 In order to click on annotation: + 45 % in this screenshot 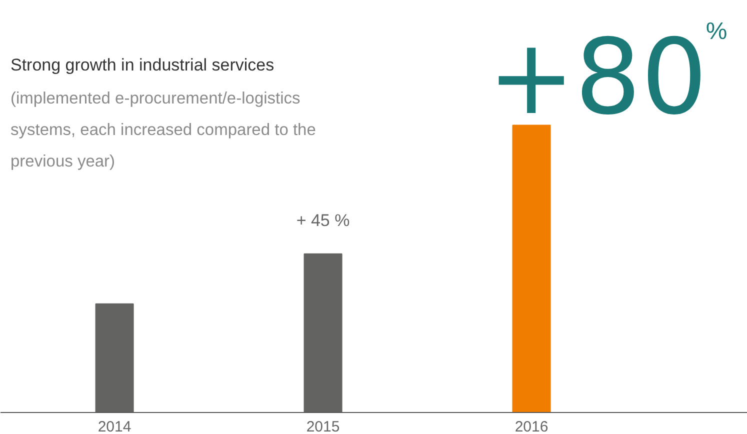, I will do `click(323, 220)`.